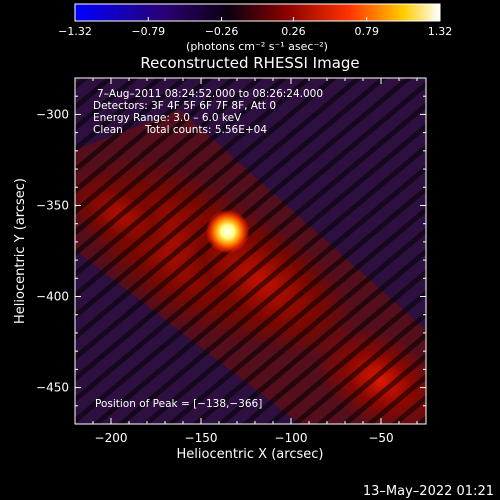  Describe the element at coordinates (366, 31) in the screenshot. I see `colorbar-tick-label: 0.79` at that location.